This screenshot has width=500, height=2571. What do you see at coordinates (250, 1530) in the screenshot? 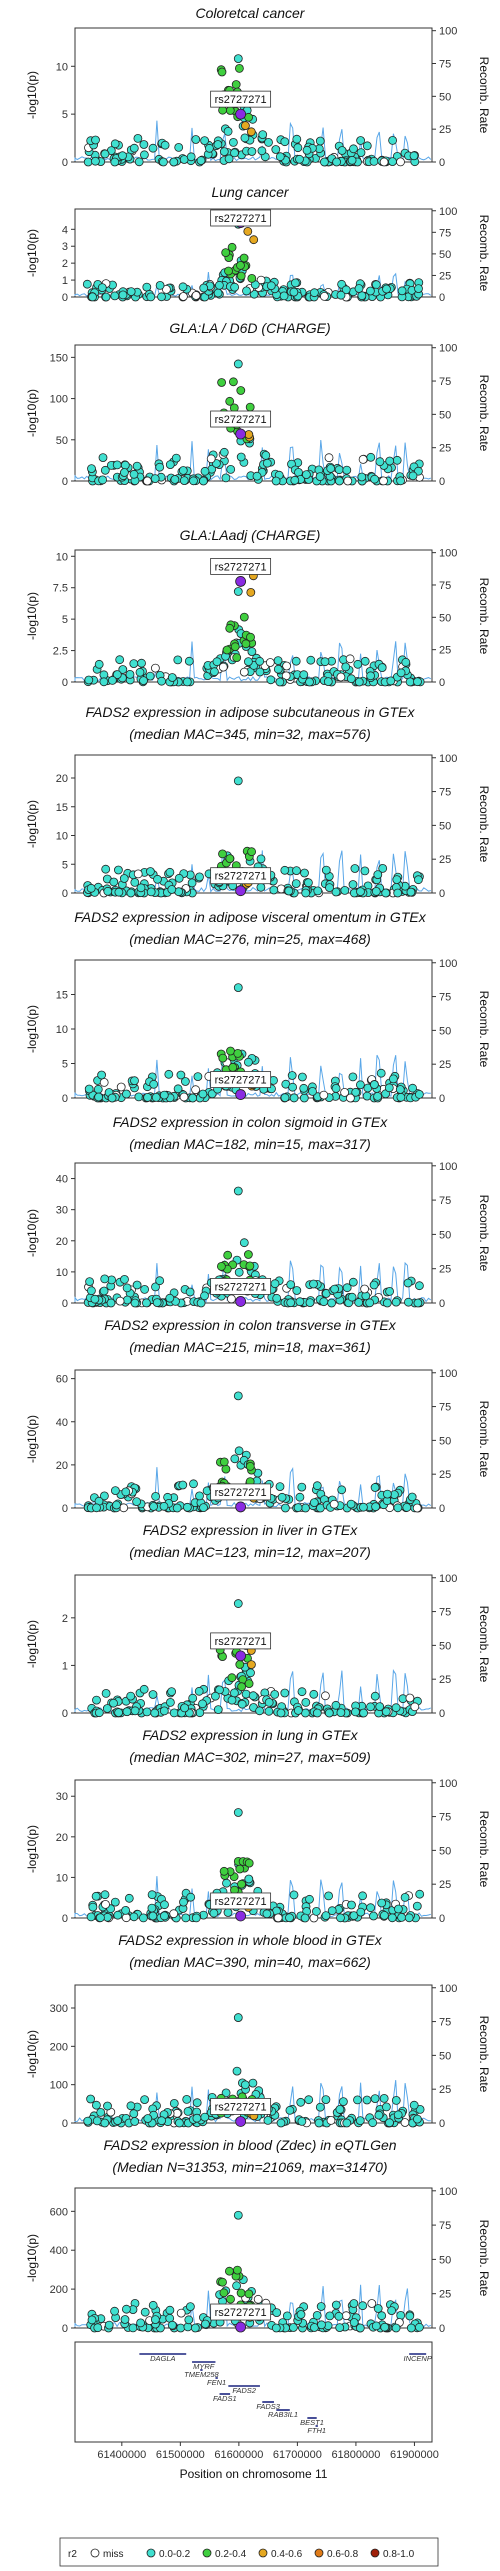
I see `panel-title: FADS2 expression in liver in GTEx` at bounding box center [250, 1530].